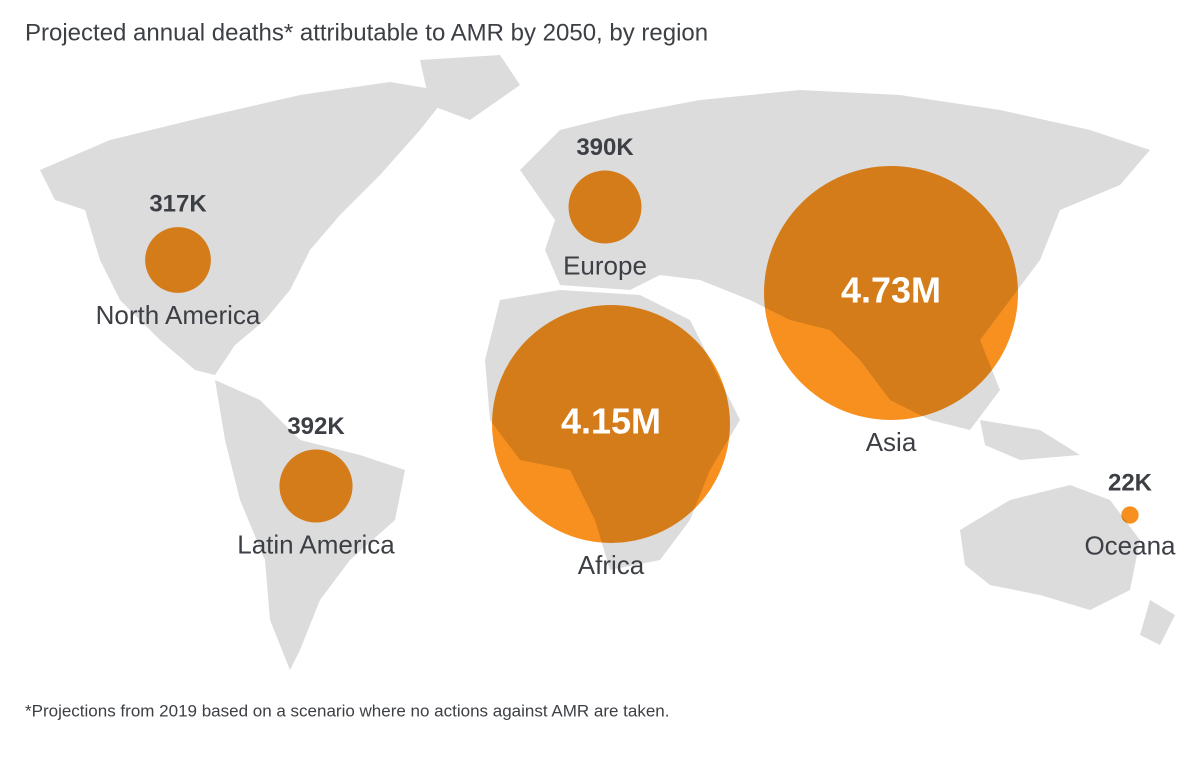  What do you see at coordinates (891, 290) in the screenshot?
I see `value-label: 4.73M` at bounding box center [891, 290].